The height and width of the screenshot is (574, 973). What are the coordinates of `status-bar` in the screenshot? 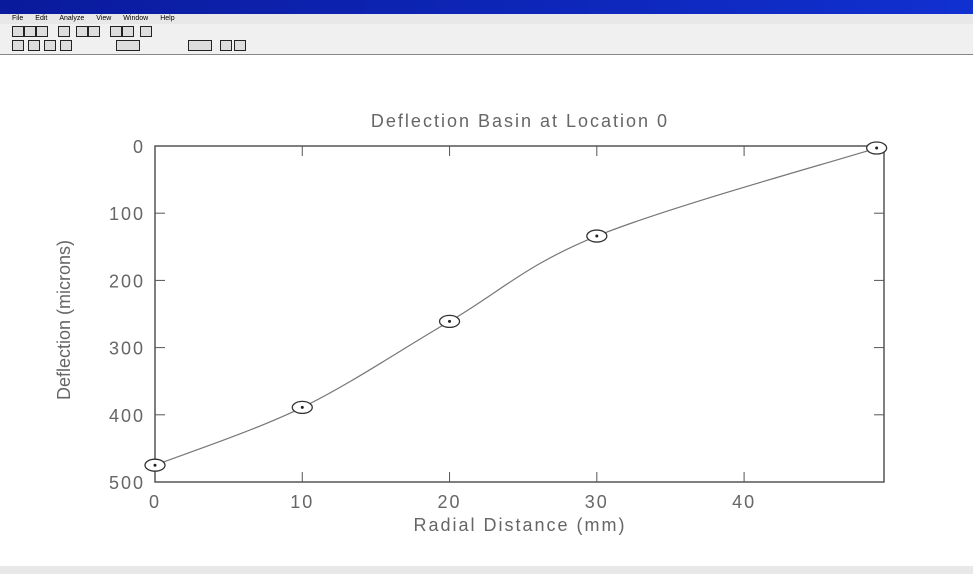 It's located at (486, 570).